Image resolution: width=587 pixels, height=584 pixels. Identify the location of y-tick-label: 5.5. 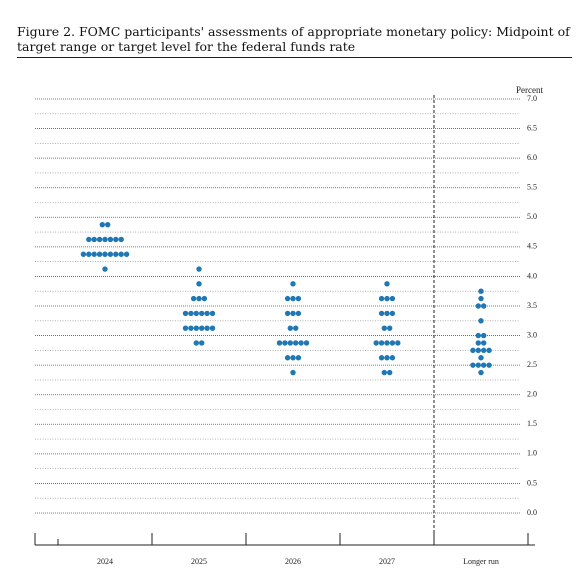
(532, 187).